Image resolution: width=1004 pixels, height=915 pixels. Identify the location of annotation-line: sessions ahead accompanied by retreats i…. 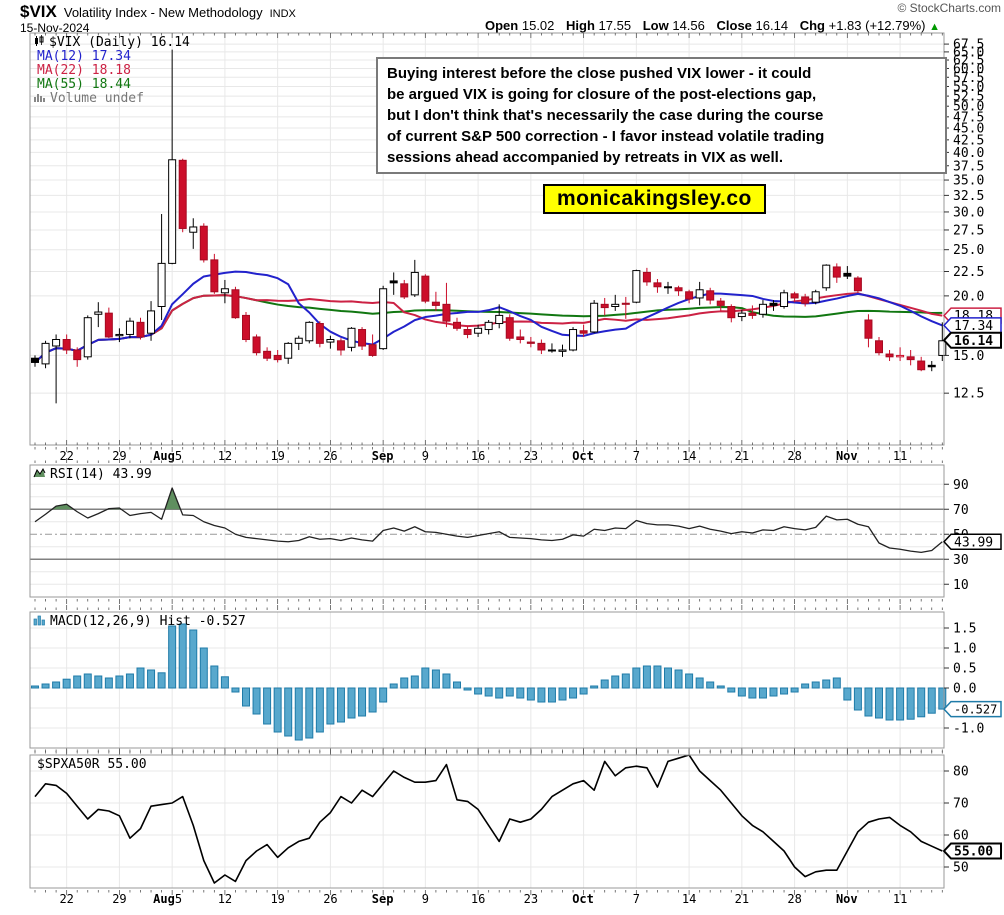
(585, 157).